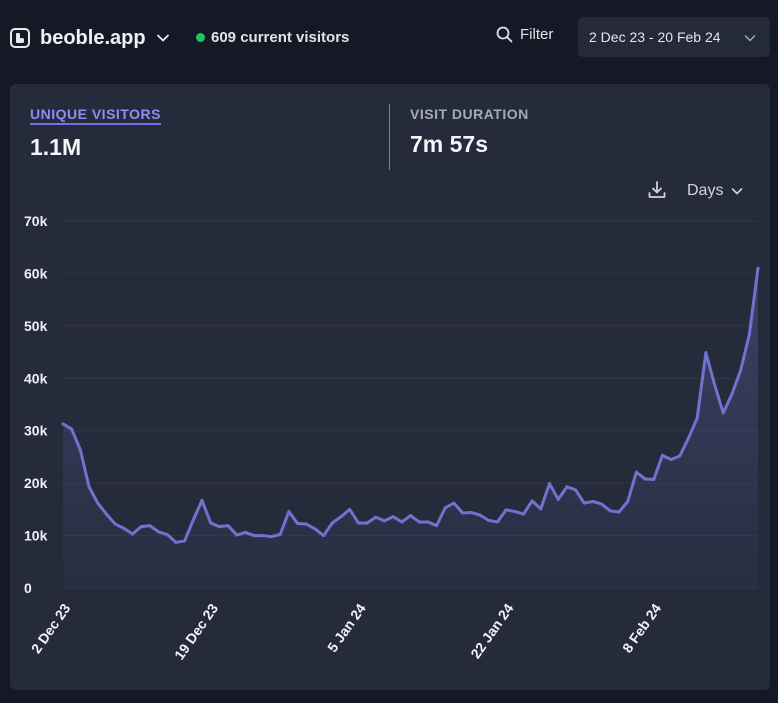 This screenshot has height=703, width=778. I want to click on metric-divider, so click(389, 137).